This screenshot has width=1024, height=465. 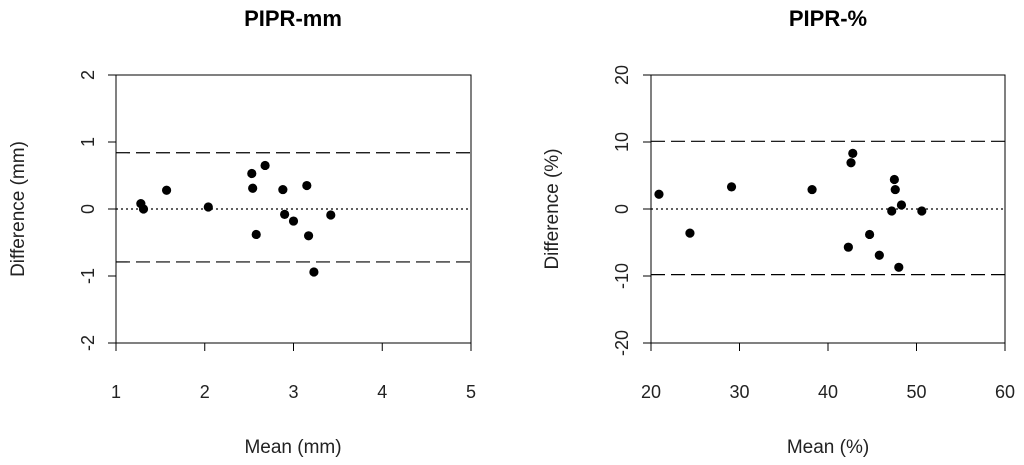 What do you see at coordinates (828, 372) in the screenshot?
I see `x-axis: 20 30 40 50 60` at bounding box center [828, 372].